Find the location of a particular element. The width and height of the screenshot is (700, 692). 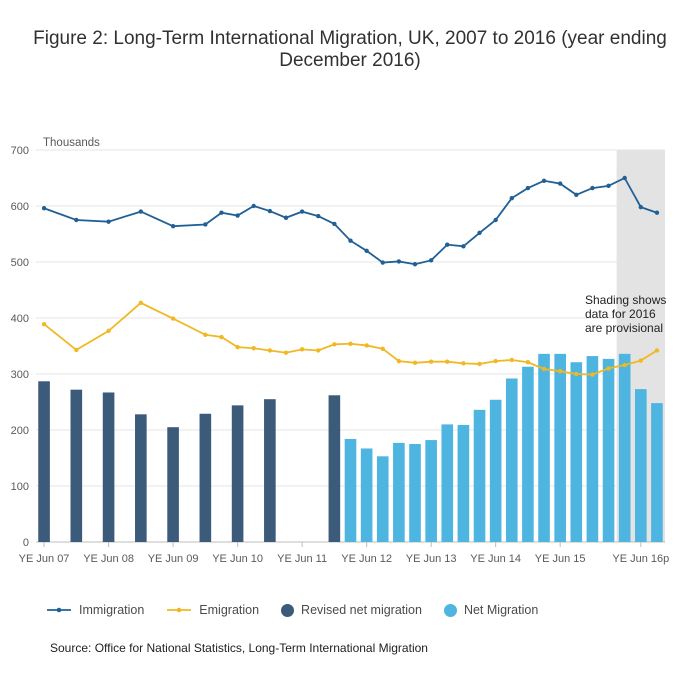

y-axis-label: Thousands is located at coordinates (71, 143).